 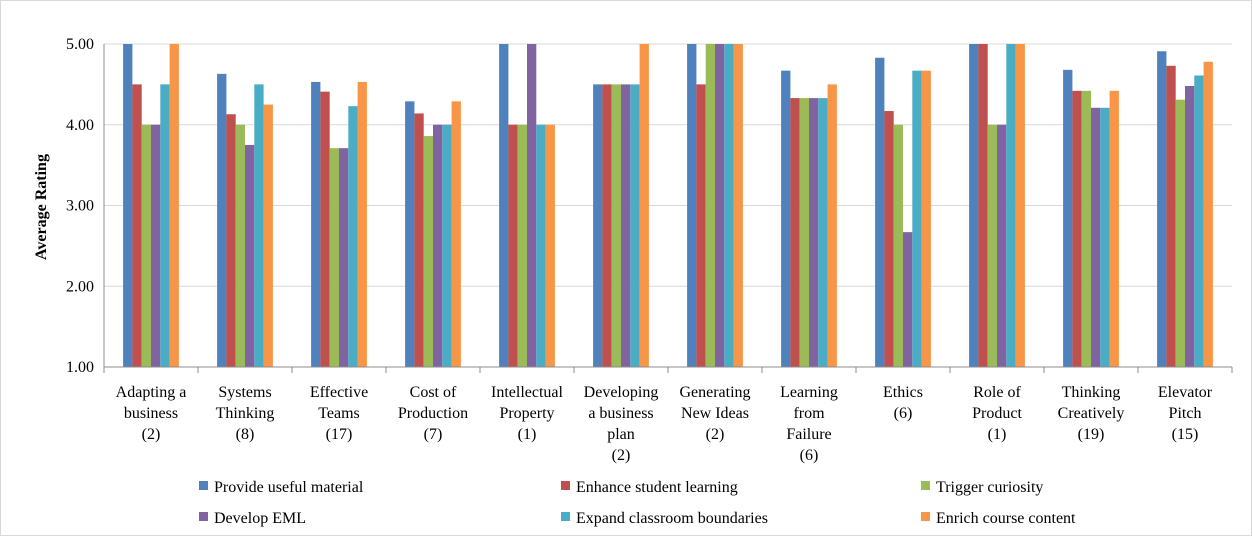 What do you see at coordinates (260, 518) in the screenshot?
I see `legend-label: Develop EML` at bounding box center [260, 518].